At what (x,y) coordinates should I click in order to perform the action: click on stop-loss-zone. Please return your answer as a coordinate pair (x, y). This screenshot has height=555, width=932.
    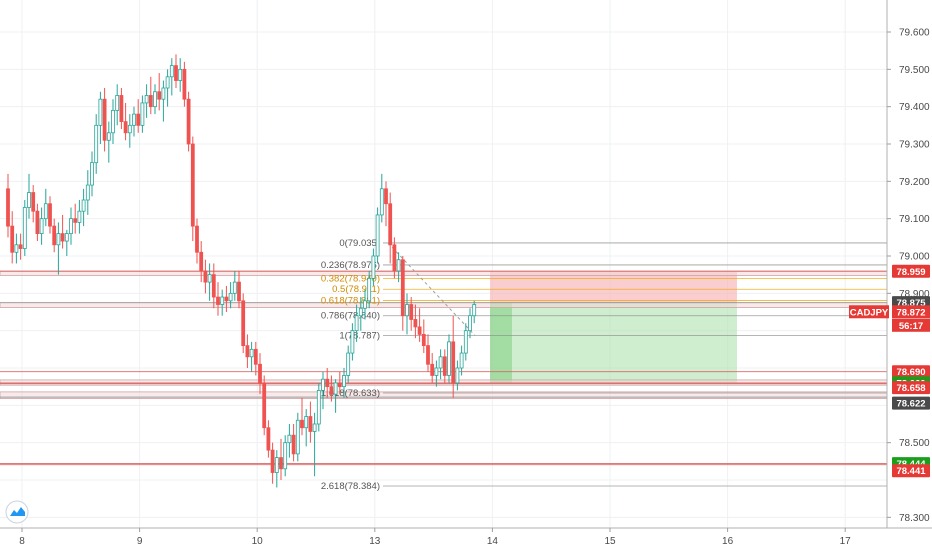
    Looking at the image, I should click on (613, 287).